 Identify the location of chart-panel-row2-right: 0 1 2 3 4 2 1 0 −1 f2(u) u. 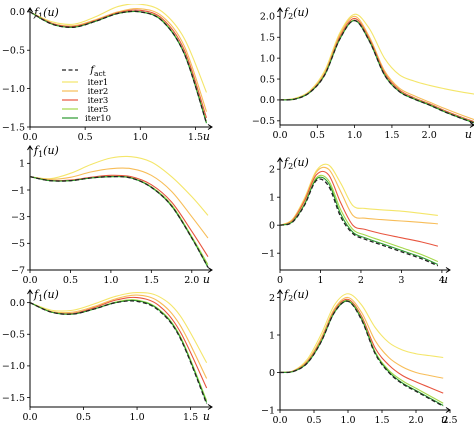
(356, 221).